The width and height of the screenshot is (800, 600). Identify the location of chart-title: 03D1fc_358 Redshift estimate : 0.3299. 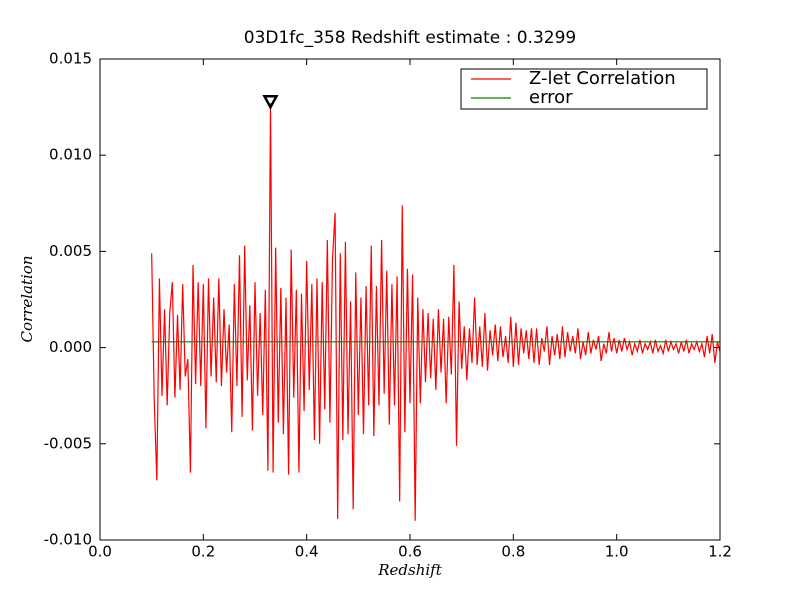
(410, 38).